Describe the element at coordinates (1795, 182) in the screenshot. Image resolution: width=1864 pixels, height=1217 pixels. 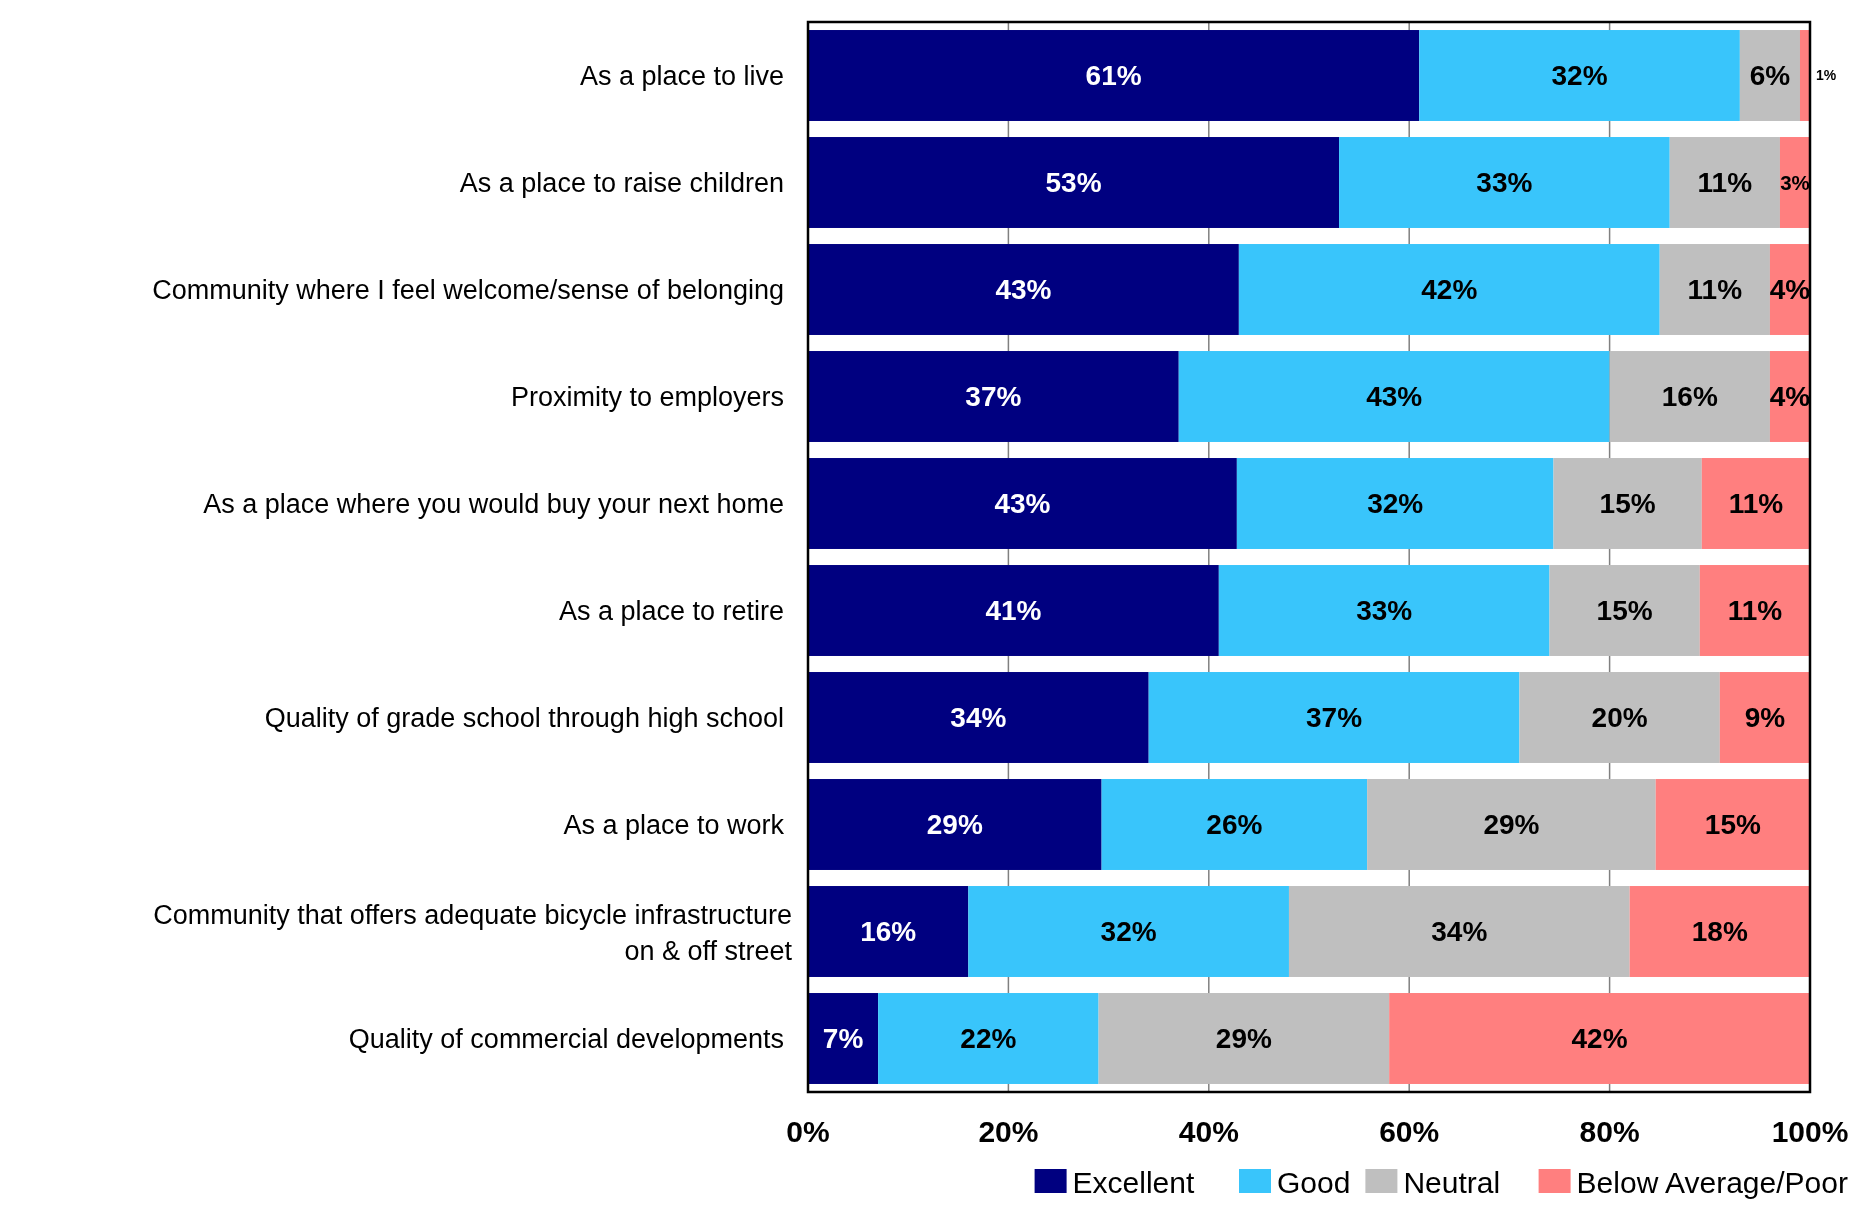
I see `data-label: 3%` at that location.